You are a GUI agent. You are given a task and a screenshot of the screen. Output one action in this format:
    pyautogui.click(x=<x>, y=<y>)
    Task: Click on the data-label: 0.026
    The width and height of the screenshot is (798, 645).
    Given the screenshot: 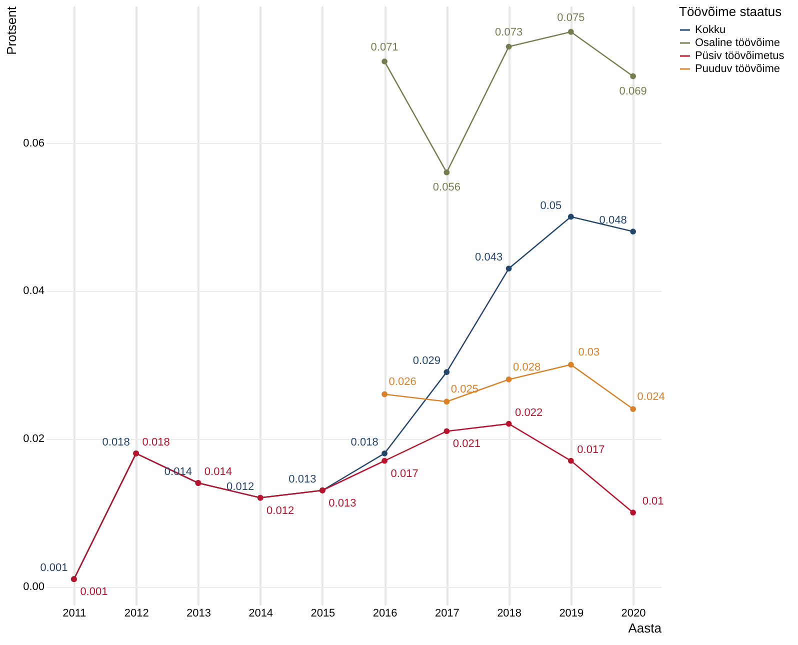 What is the action you would take?
    pyautogui.click(x=402, y=382)
    